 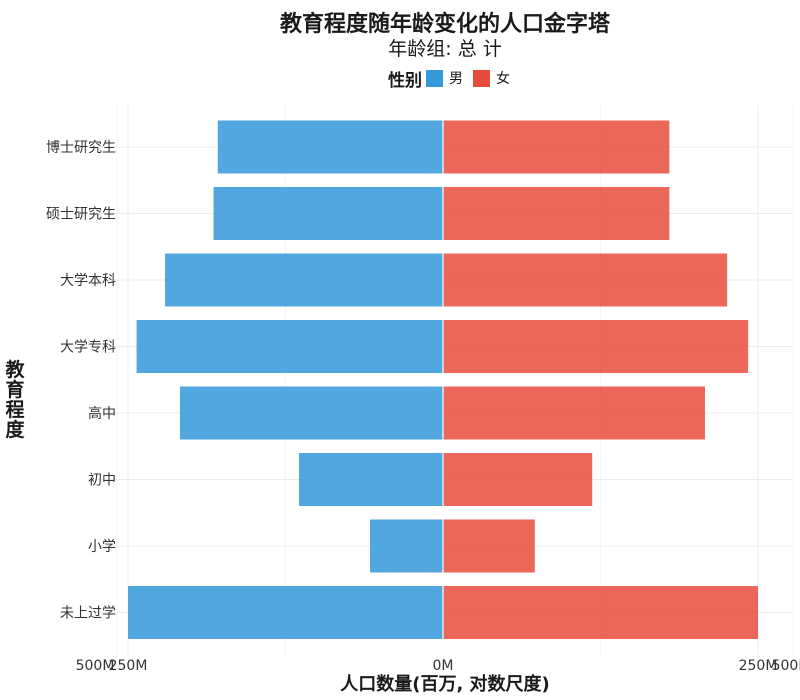 I want to click on x-tick-label: 0M, so click(x=443, y=666).